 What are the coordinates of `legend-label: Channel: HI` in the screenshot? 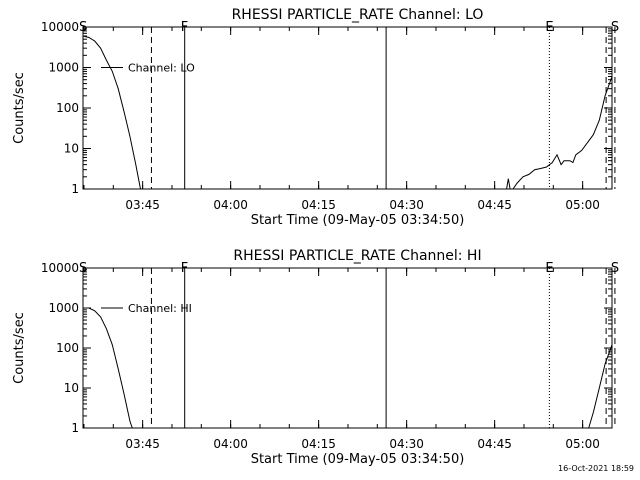 It's located at (160, 308).